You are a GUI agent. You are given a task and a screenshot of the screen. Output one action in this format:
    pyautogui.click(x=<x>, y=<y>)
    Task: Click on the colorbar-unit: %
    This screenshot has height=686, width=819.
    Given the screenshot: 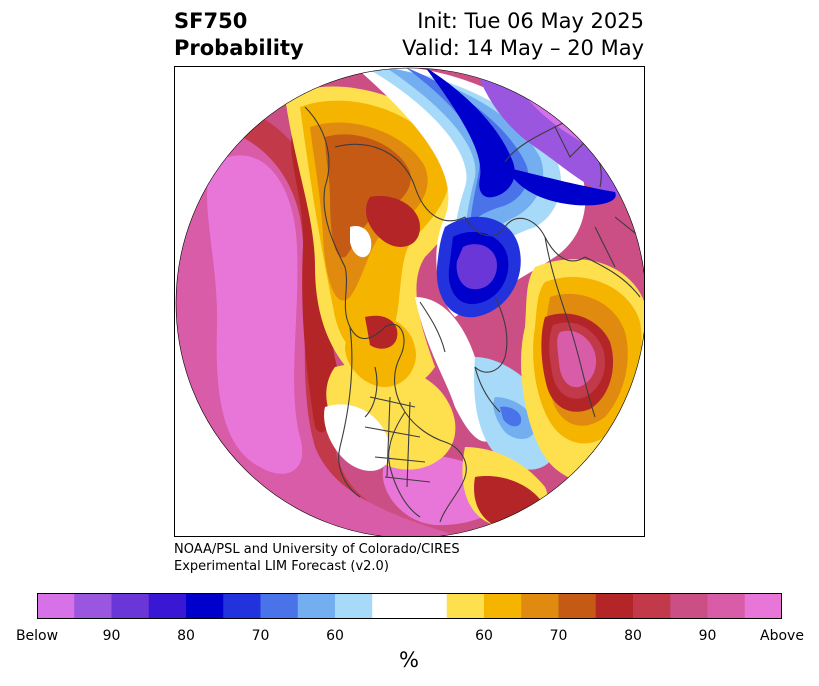 What is the action you would take?
    pyautogui.click(x=409, y=660)
    